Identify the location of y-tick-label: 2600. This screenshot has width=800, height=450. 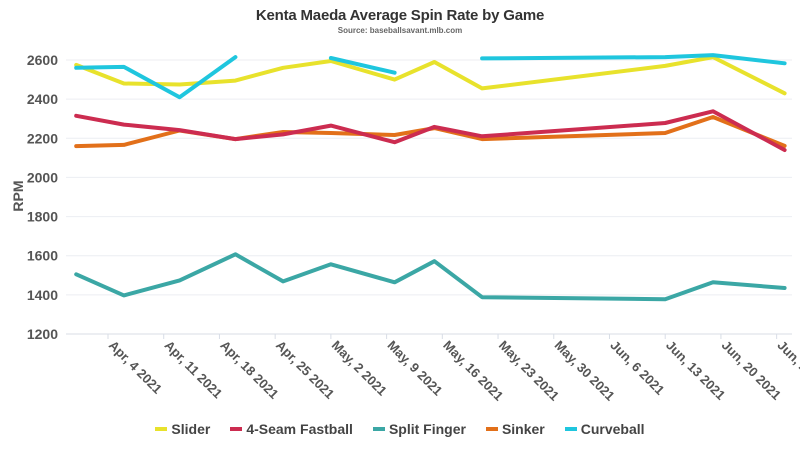
(42, 60).